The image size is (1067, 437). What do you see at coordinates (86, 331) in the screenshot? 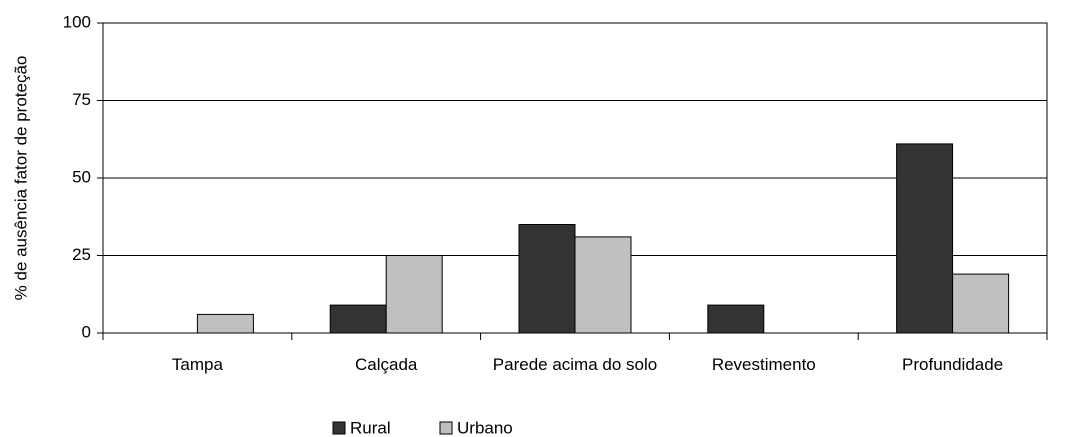
I see `y-tick-label: 0` at bounding box center [86, 331].